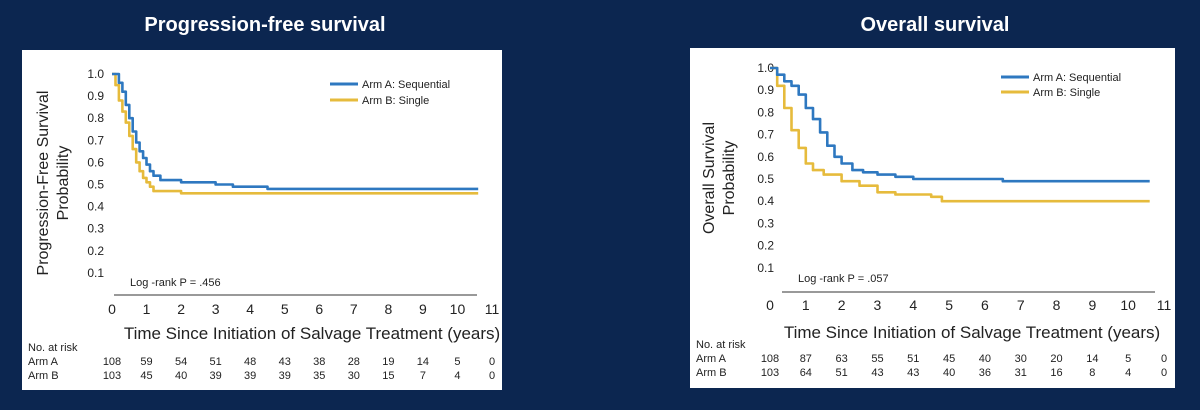 This screenshot has height=410, width=1200. What do you see at coordinates (457, 376) in the screenshot?
I see `pfs-risk-value-arm-b: 4` at bounding box center [457, 376].